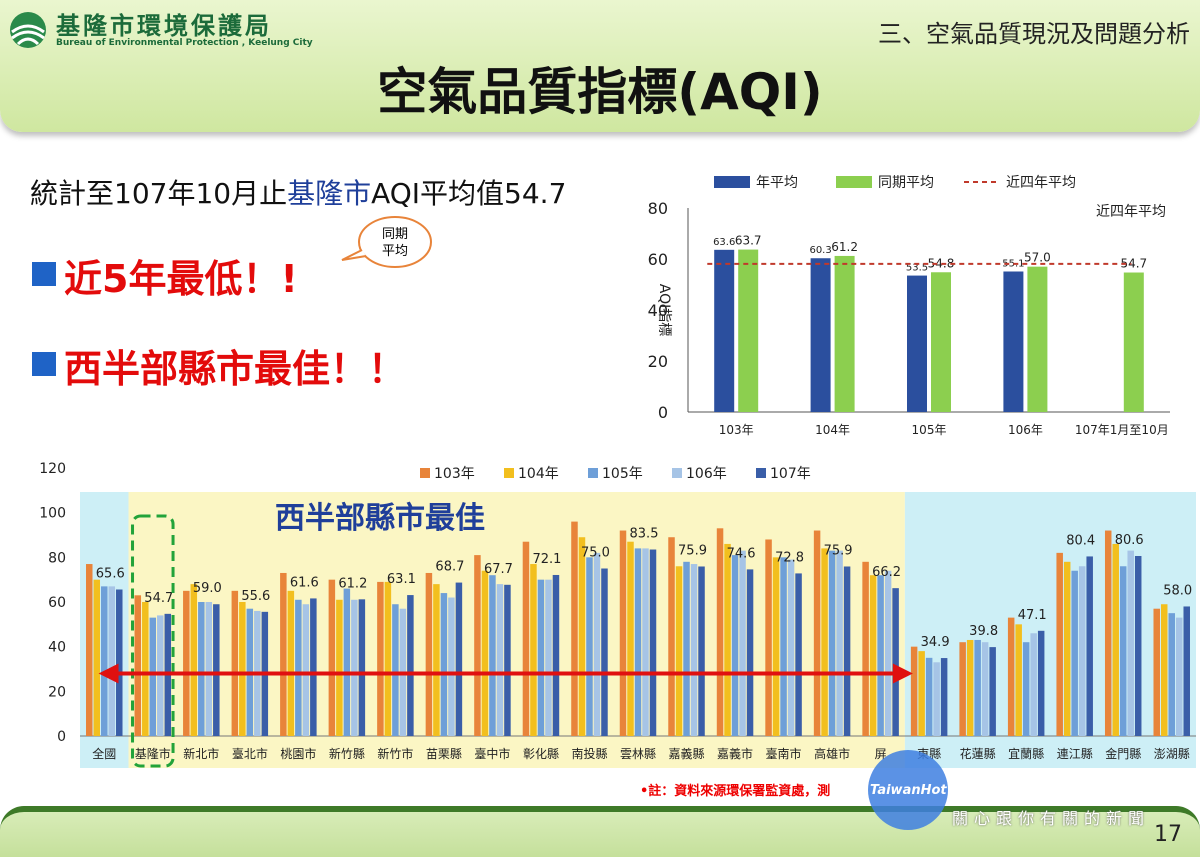 This screenshot has height=857, width=1200. I want to click on legend-label: 104年, so click(538, 474).